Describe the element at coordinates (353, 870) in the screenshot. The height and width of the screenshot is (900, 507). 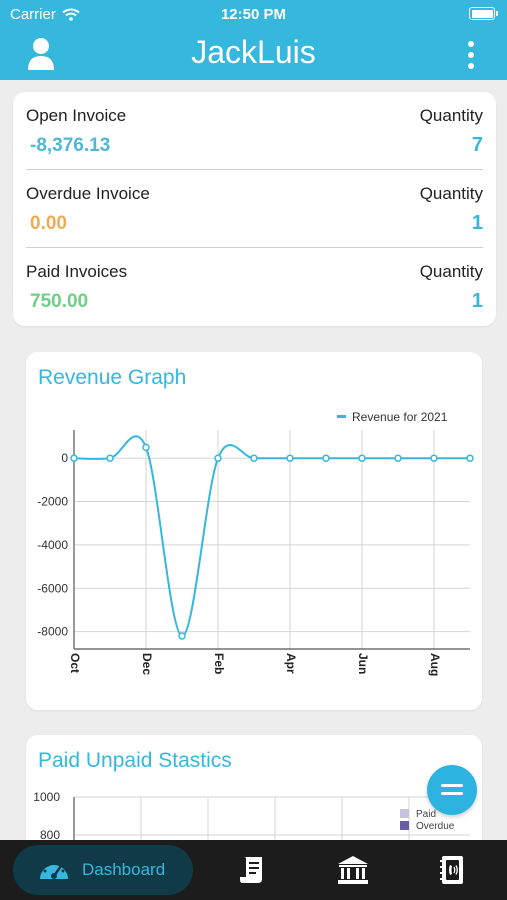
I see `bank-icon` at that location.